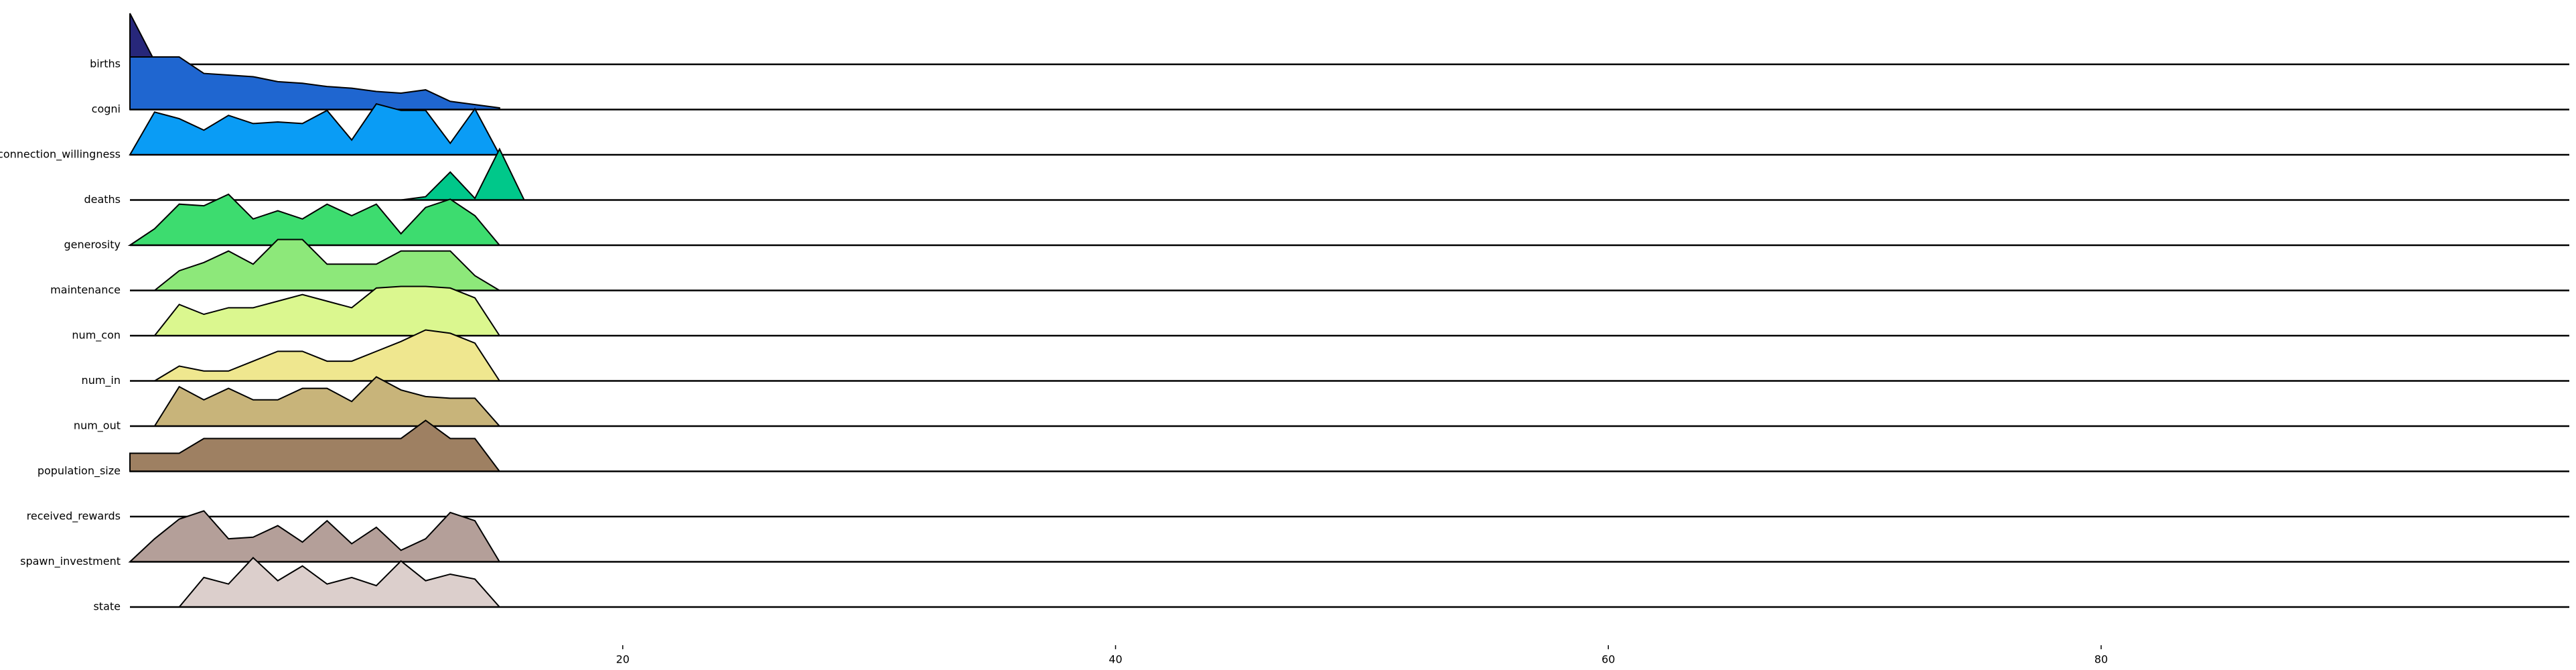  What do you see at coordinates (2101, 660) in the screenshot?
I see `x-tick-label: 80` at bounding box center [2101, 660].